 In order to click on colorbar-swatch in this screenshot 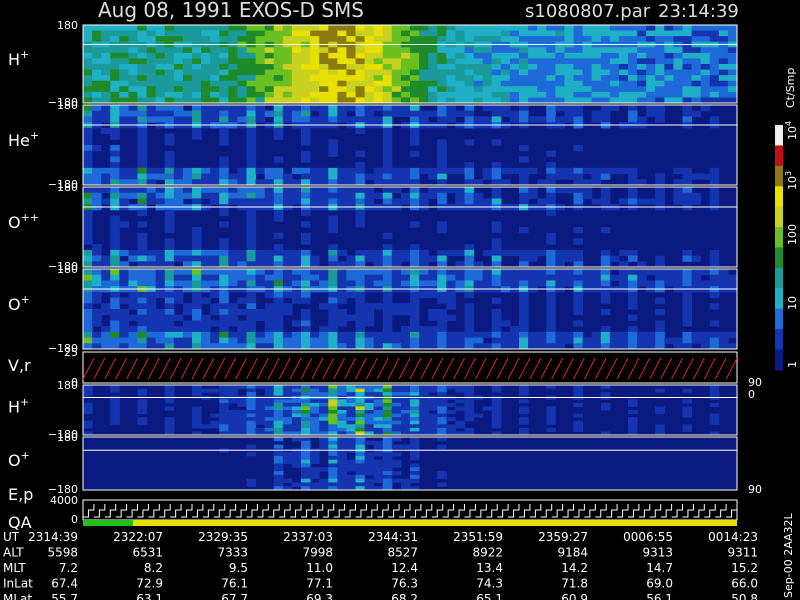, I will do `click(779, 217)`.